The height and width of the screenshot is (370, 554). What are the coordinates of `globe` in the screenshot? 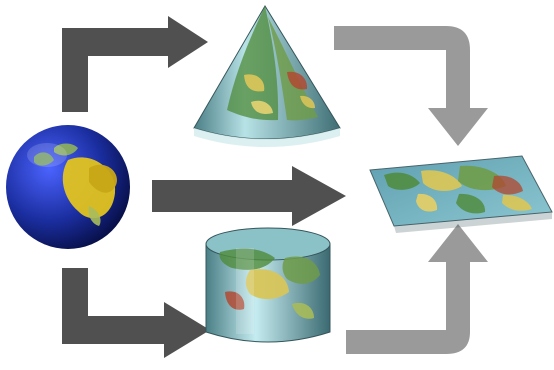 It's located at (68, 187).